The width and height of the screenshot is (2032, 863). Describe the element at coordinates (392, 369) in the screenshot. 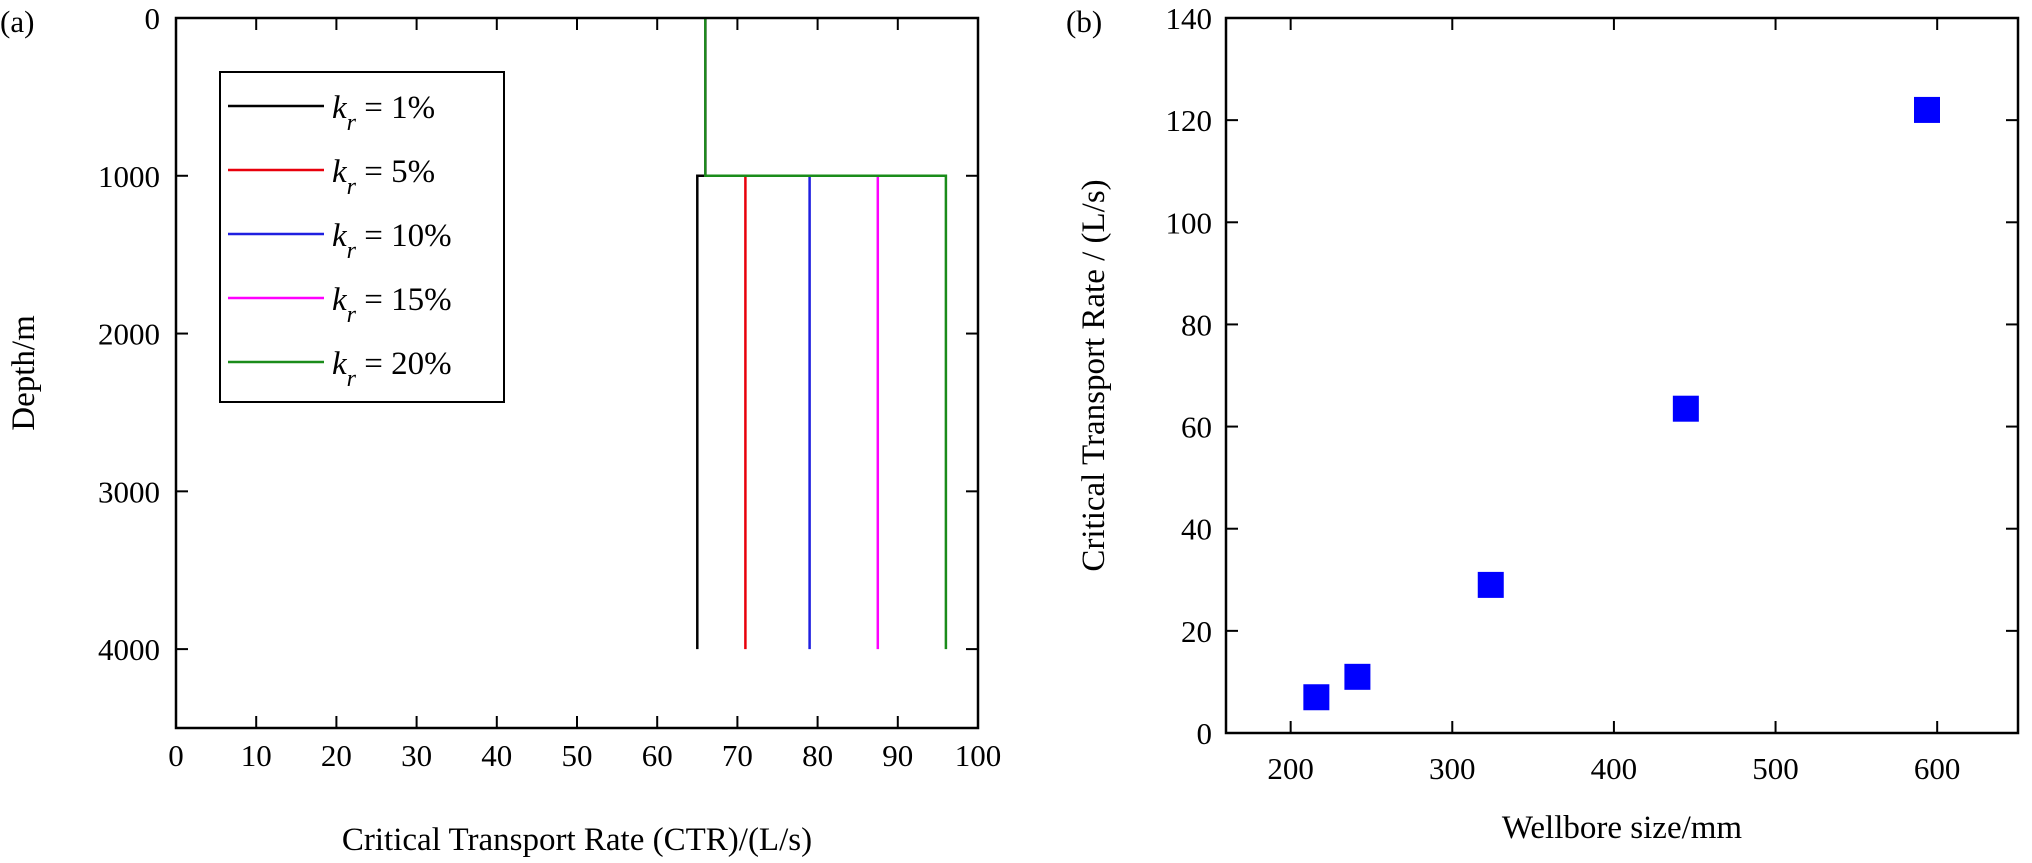

I see `legend-label: kr = 20%` at that location.